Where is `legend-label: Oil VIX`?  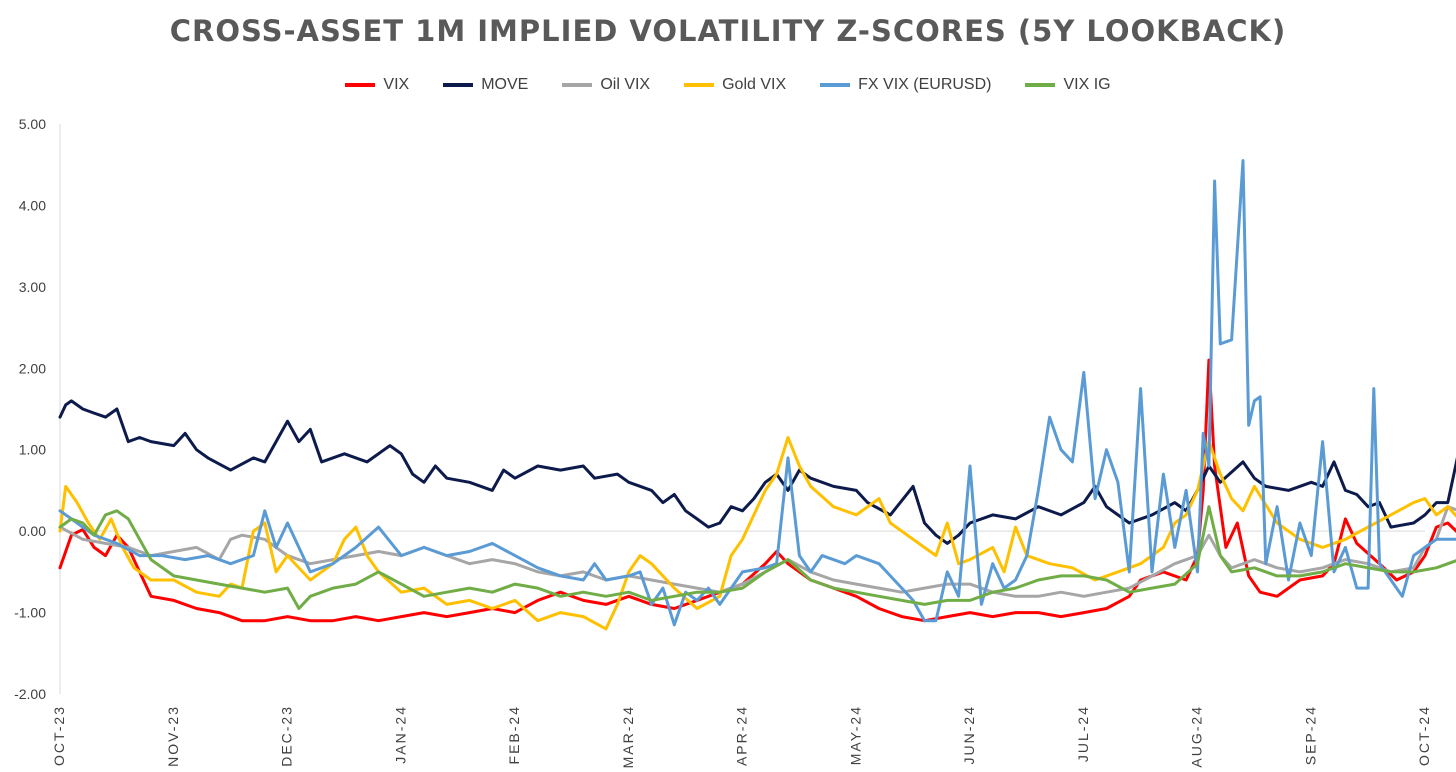
legend-label: Oil VIX is located at coordinates (625, 84).